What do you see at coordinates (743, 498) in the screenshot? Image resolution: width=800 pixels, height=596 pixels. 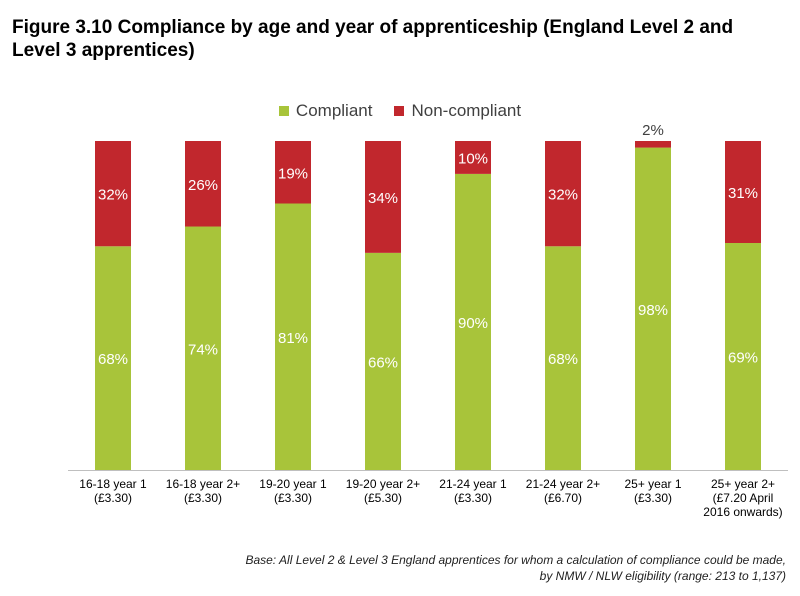 I see `category-label: (£7.20 April` at bounding box center [743, 498].